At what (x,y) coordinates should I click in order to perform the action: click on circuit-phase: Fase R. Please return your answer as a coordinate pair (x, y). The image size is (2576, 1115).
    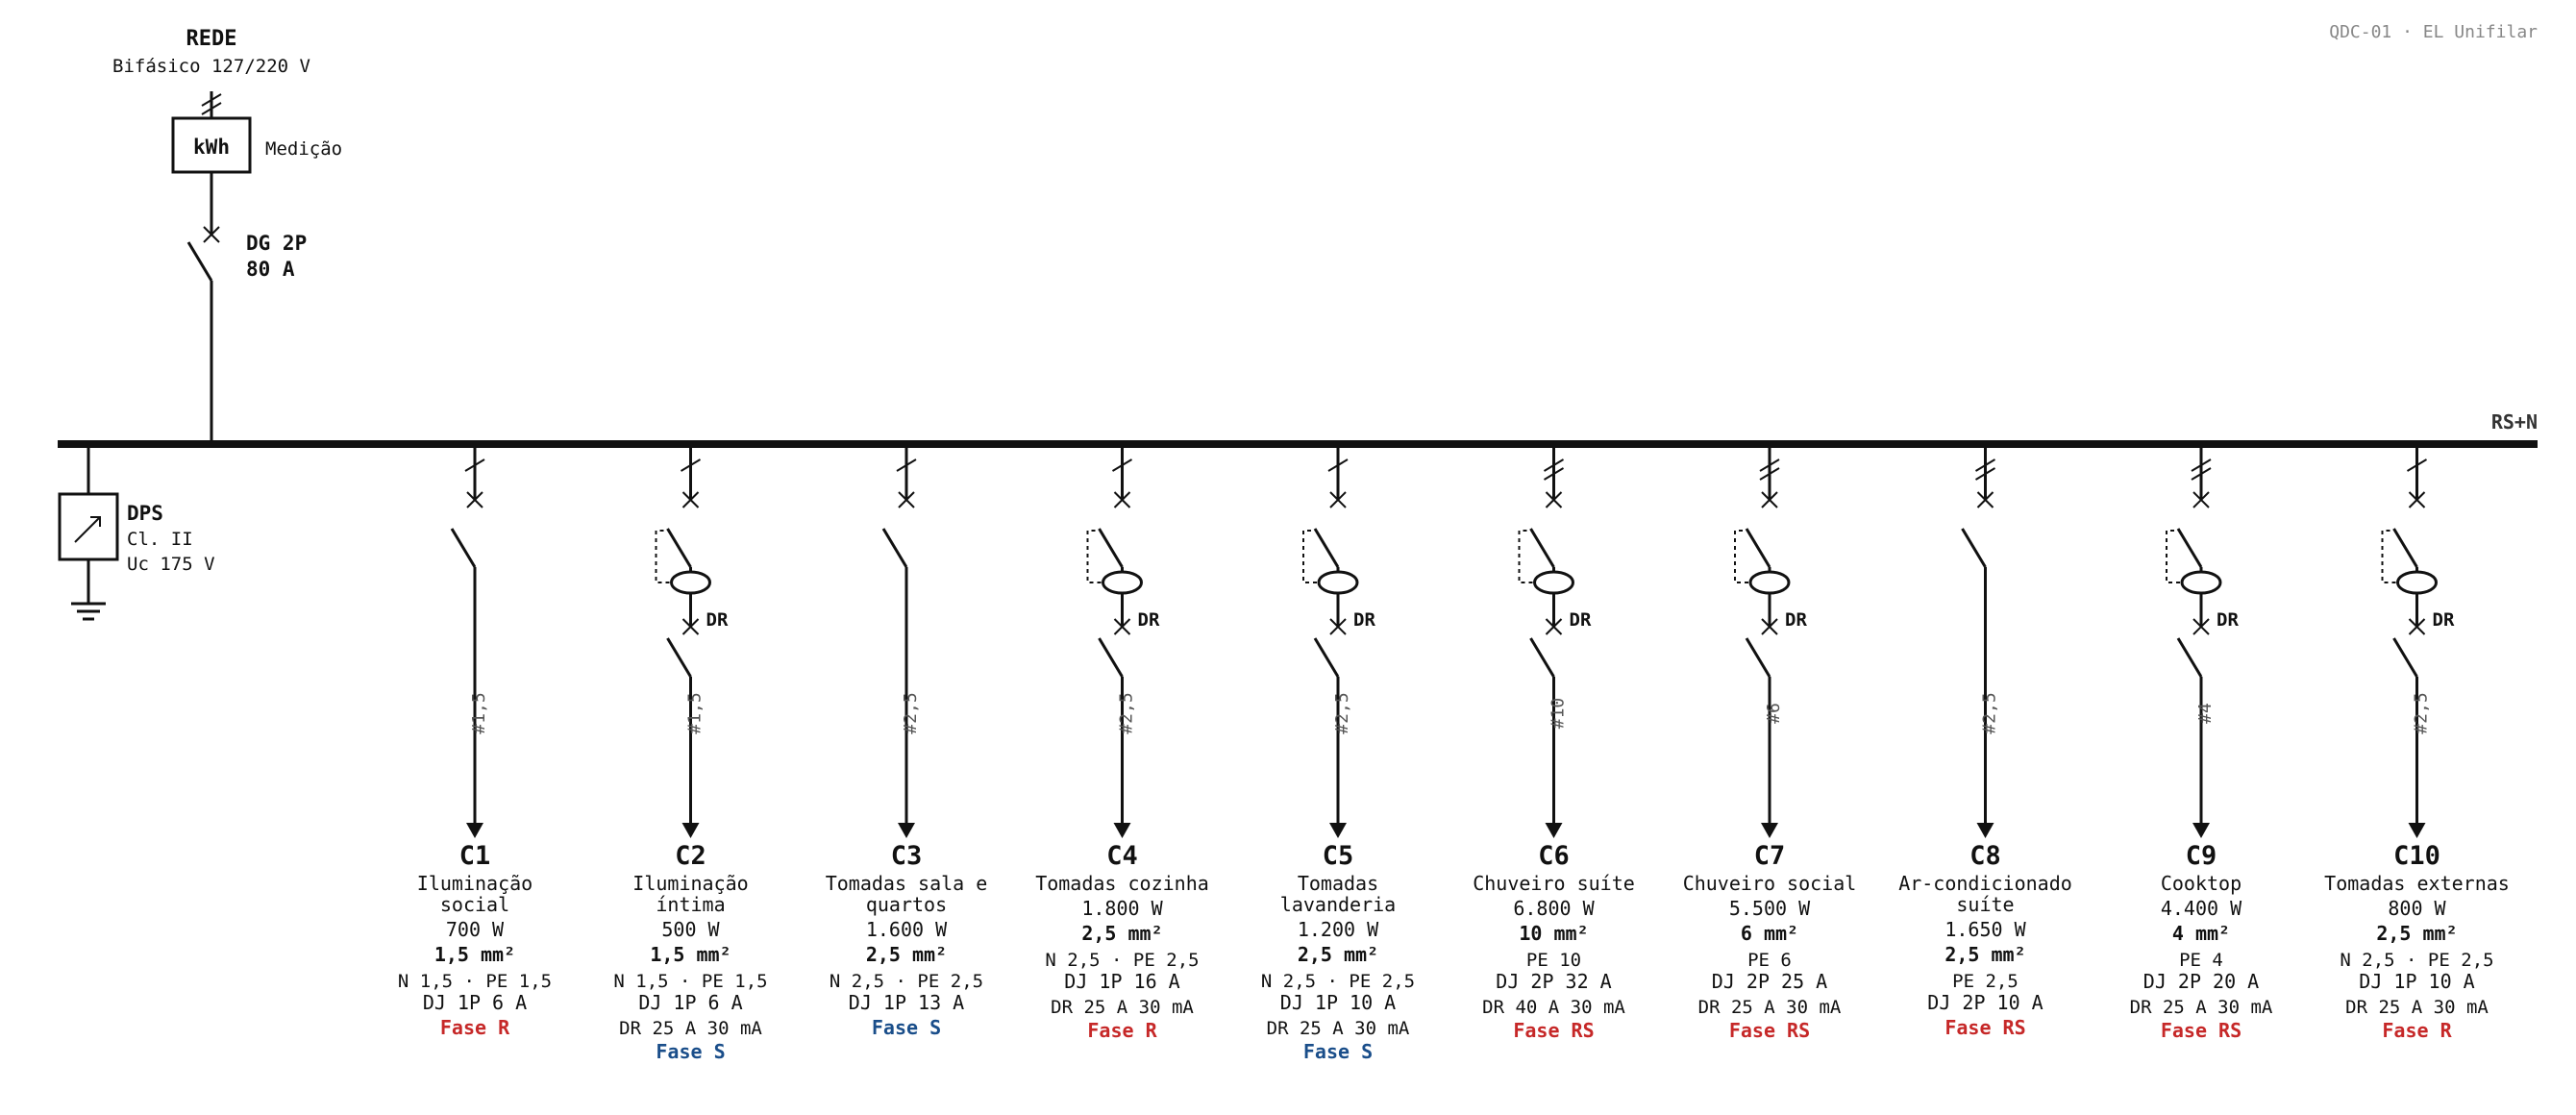
    Looking at the image, I should click on (475, 1027).